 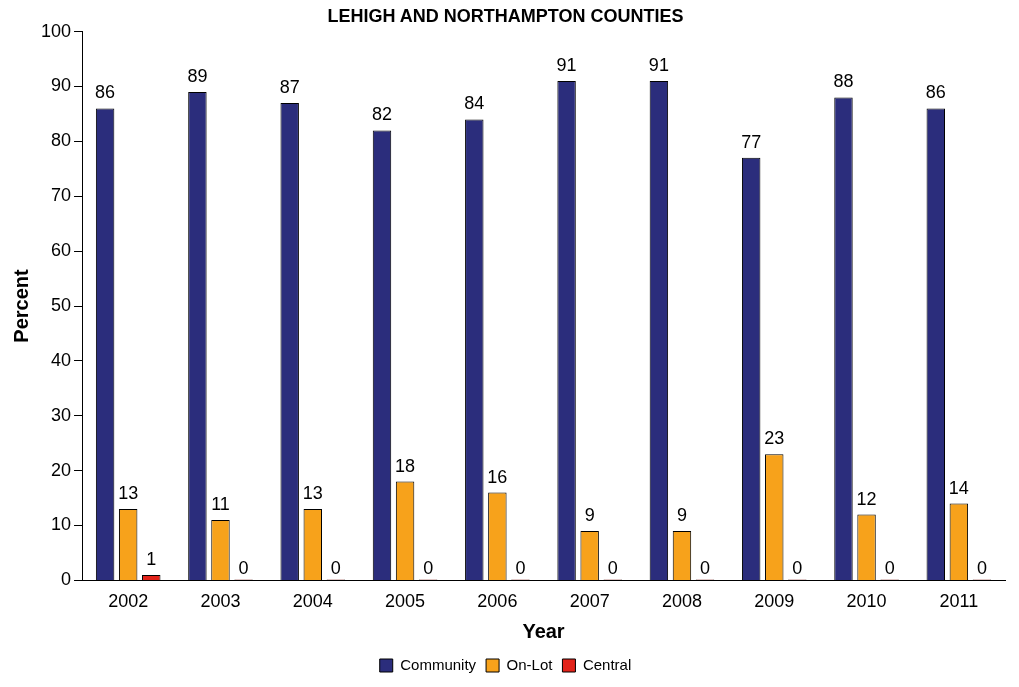 What do you see at coordinates (61, 359) in the screenshot?
I see `y-tick-label: 40` at bounding box center [61, 359].